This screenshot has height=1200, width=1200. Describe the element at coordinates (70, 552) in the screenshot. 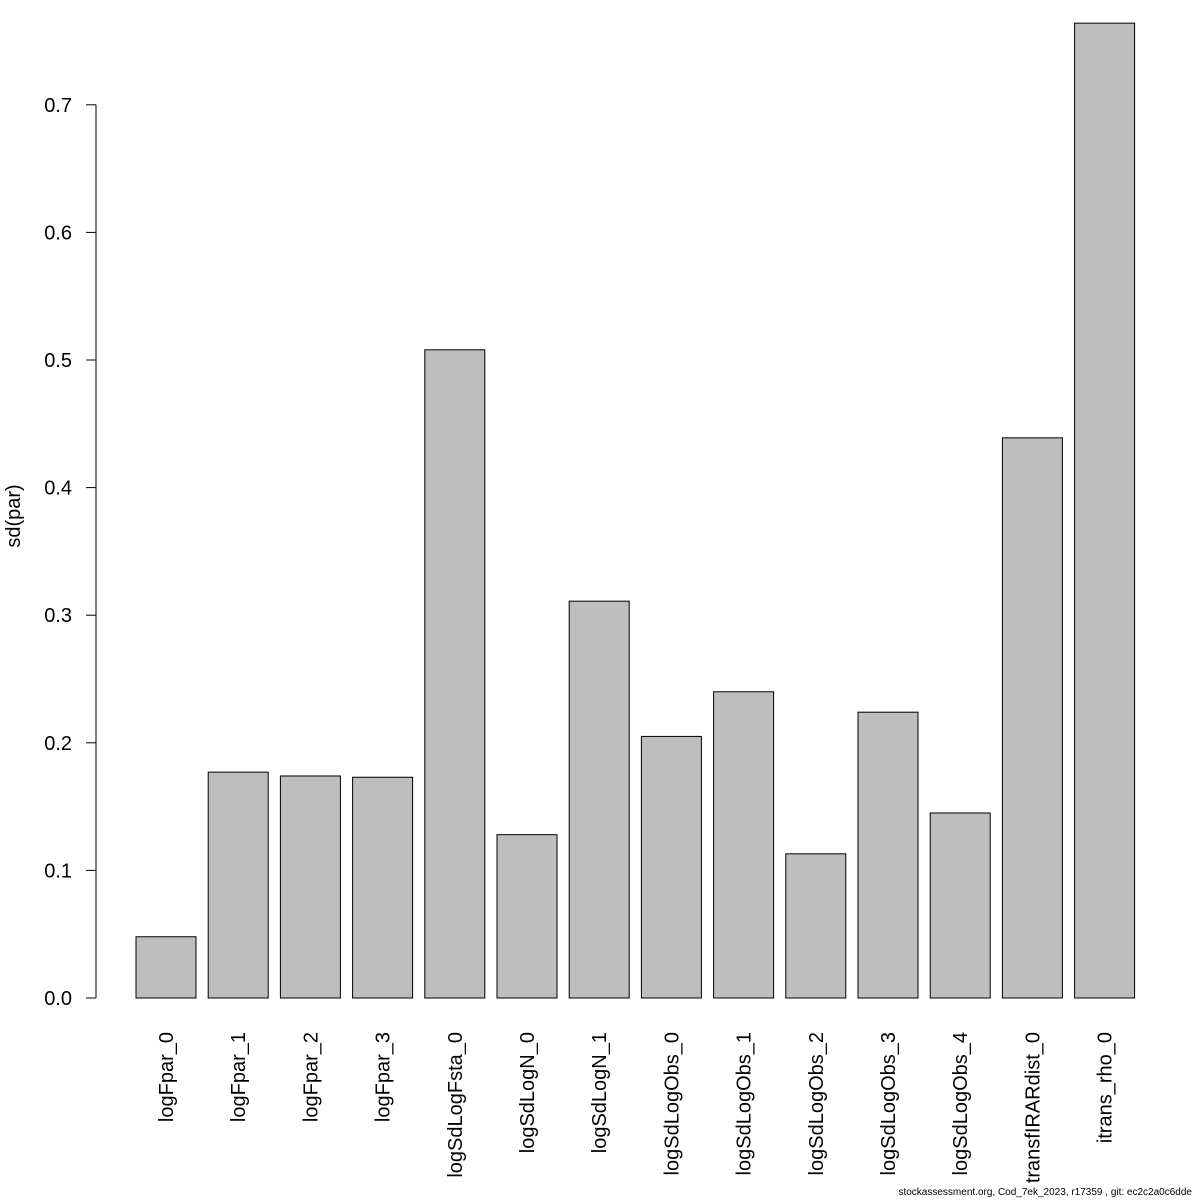

I see `y-ticks: 0.0 0.1 0.2 0.3 0.4 0.5 0.6 0.7` at that location.